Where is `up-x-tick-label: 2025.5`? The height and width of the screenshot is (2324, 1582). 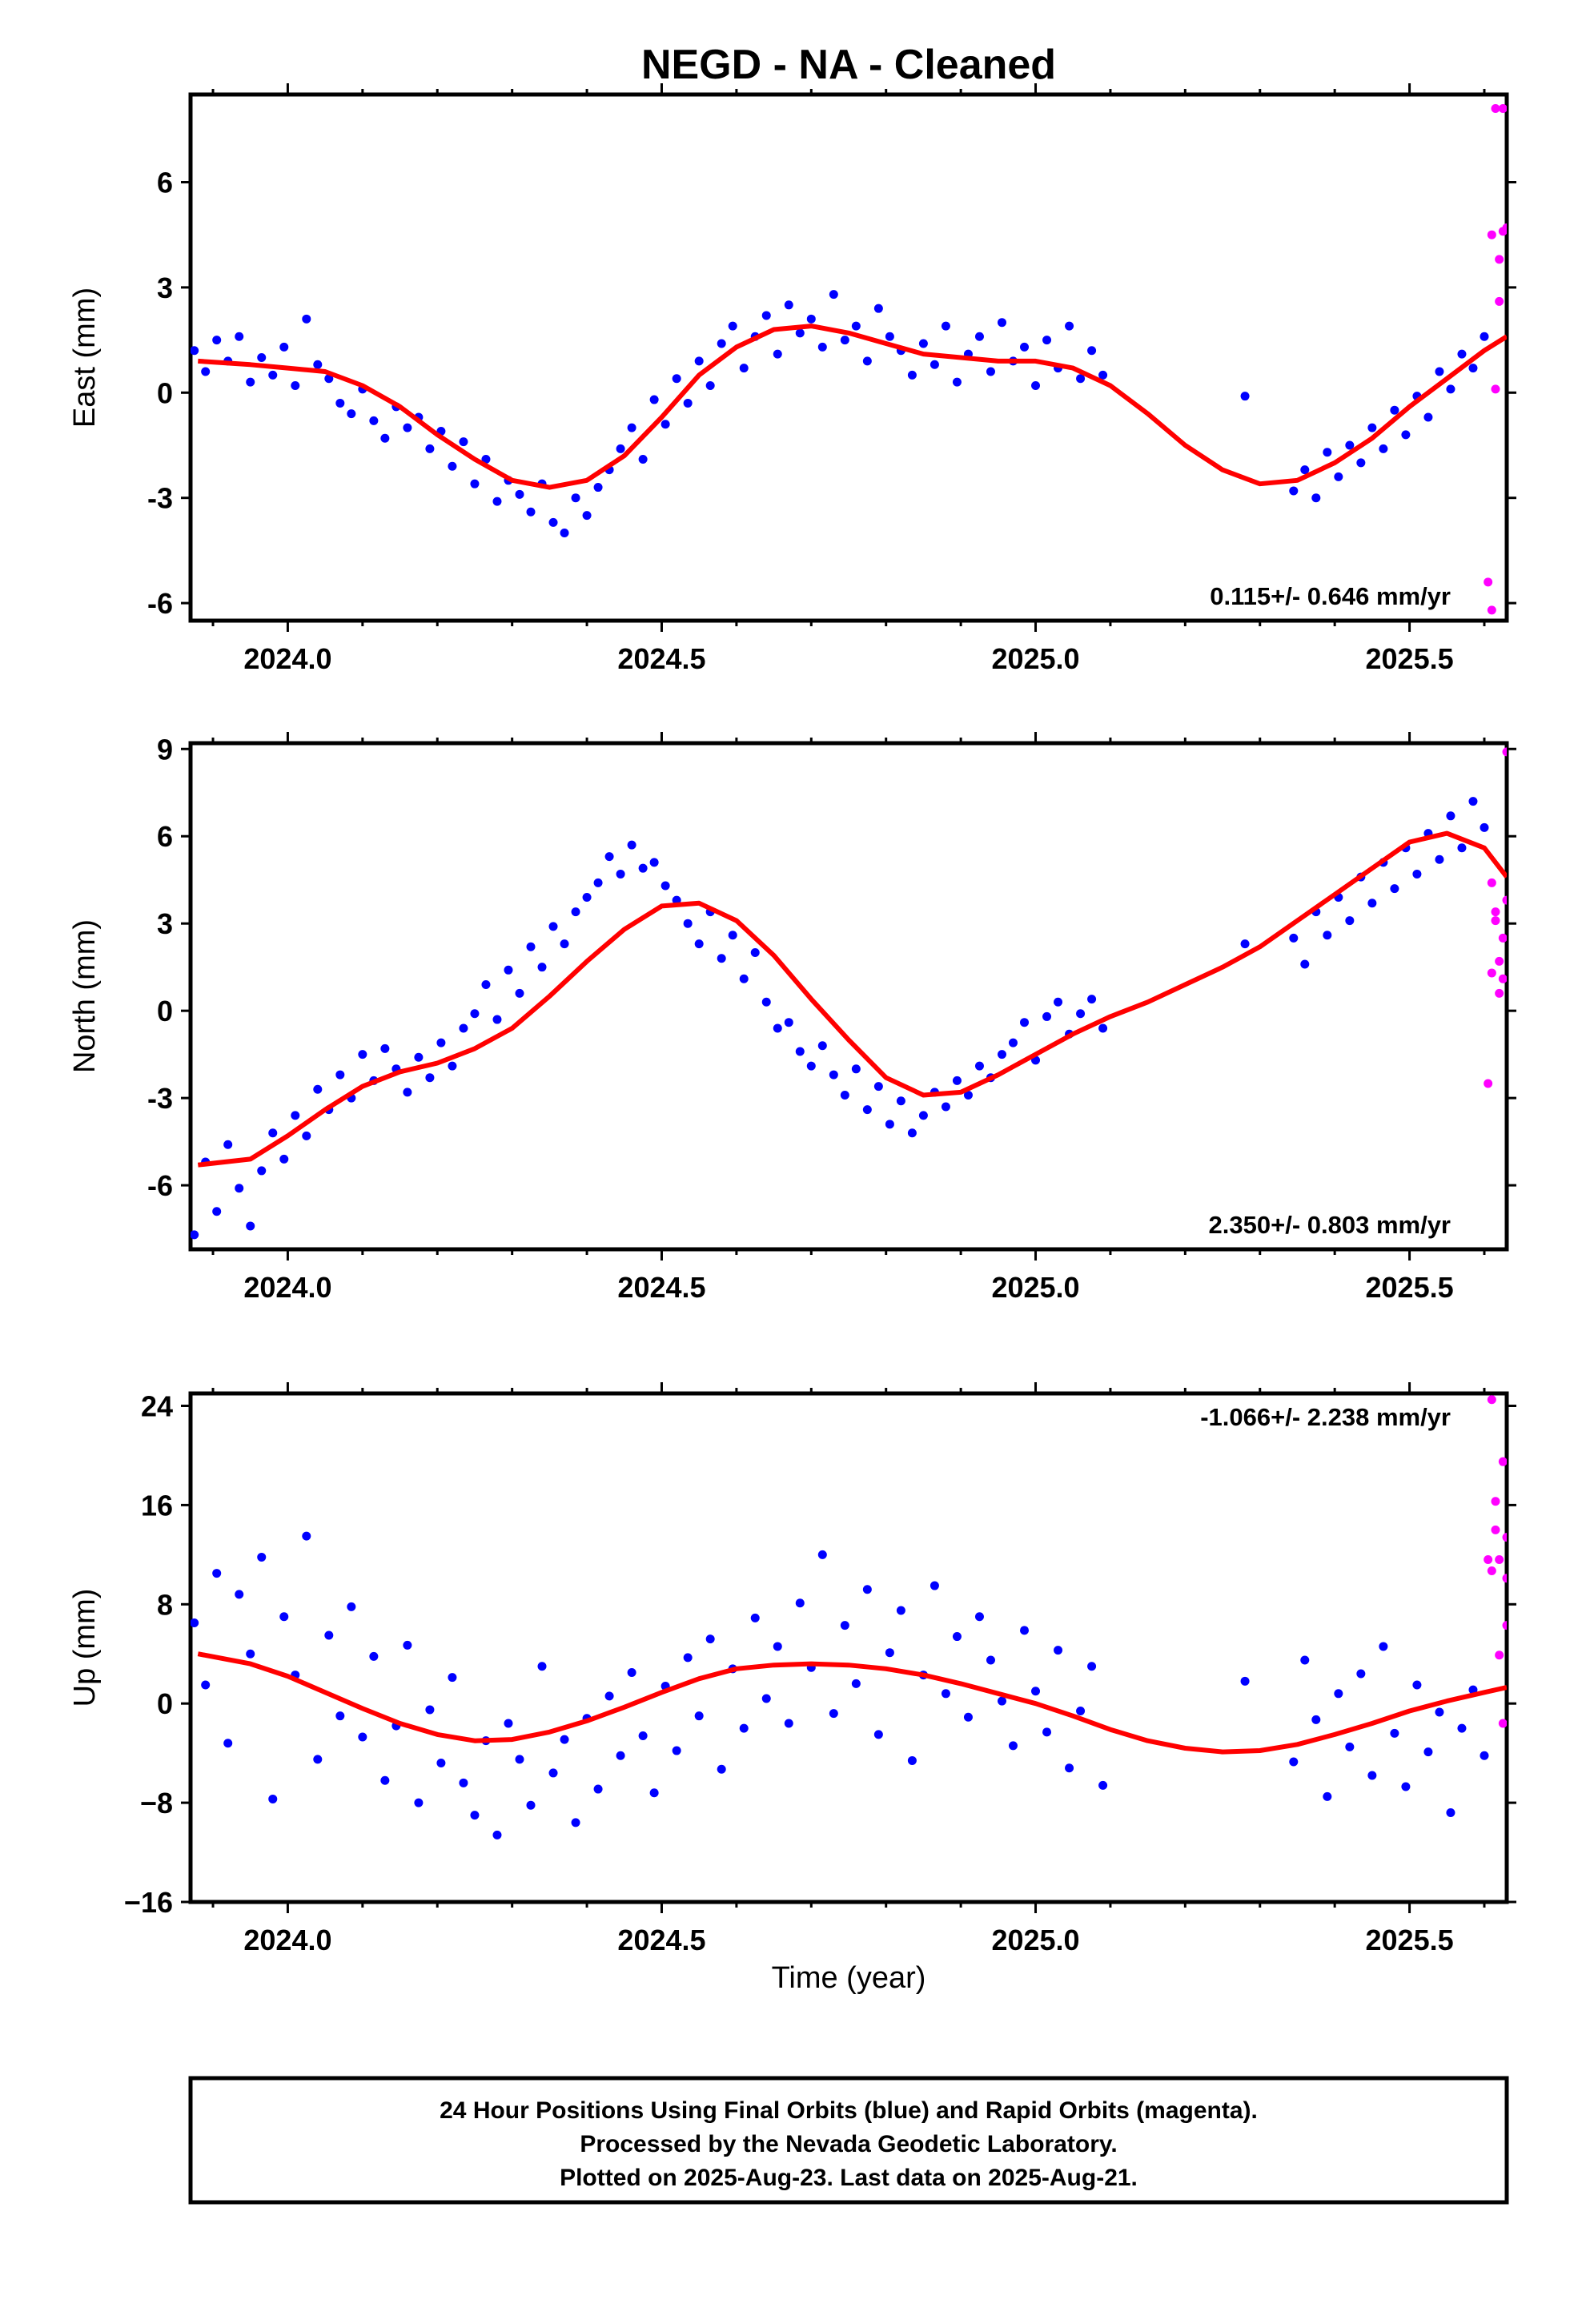
up-x-tick-label: 2025.5 is located at coordinates (1410, 1940).